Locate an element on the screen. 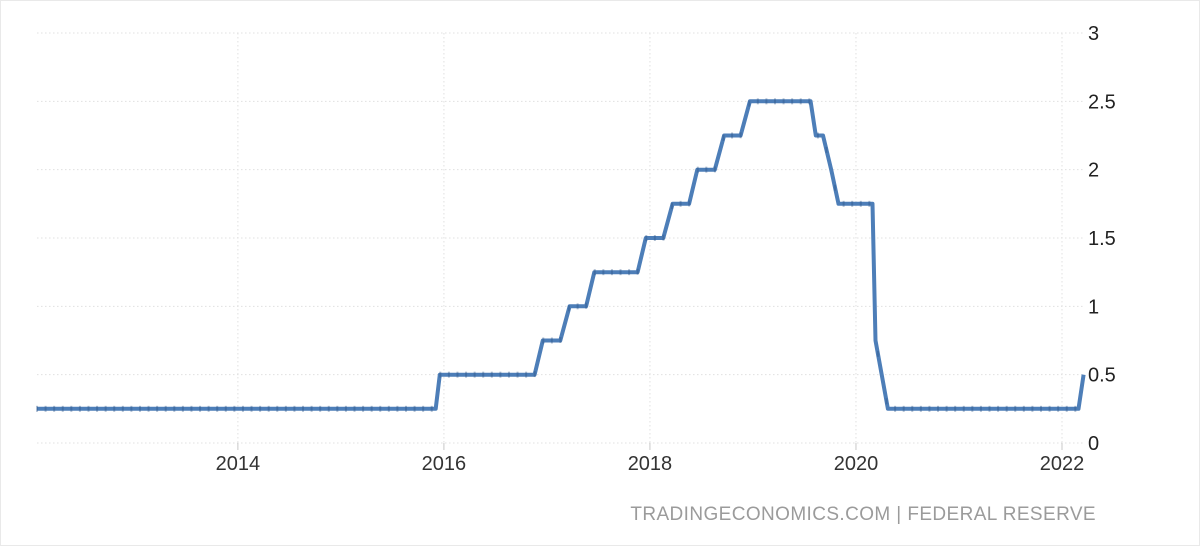 Image resolution: width=1200 pixels, height=546 pixels. y-tick-label: 0 is located at coordinates (1093, 444).